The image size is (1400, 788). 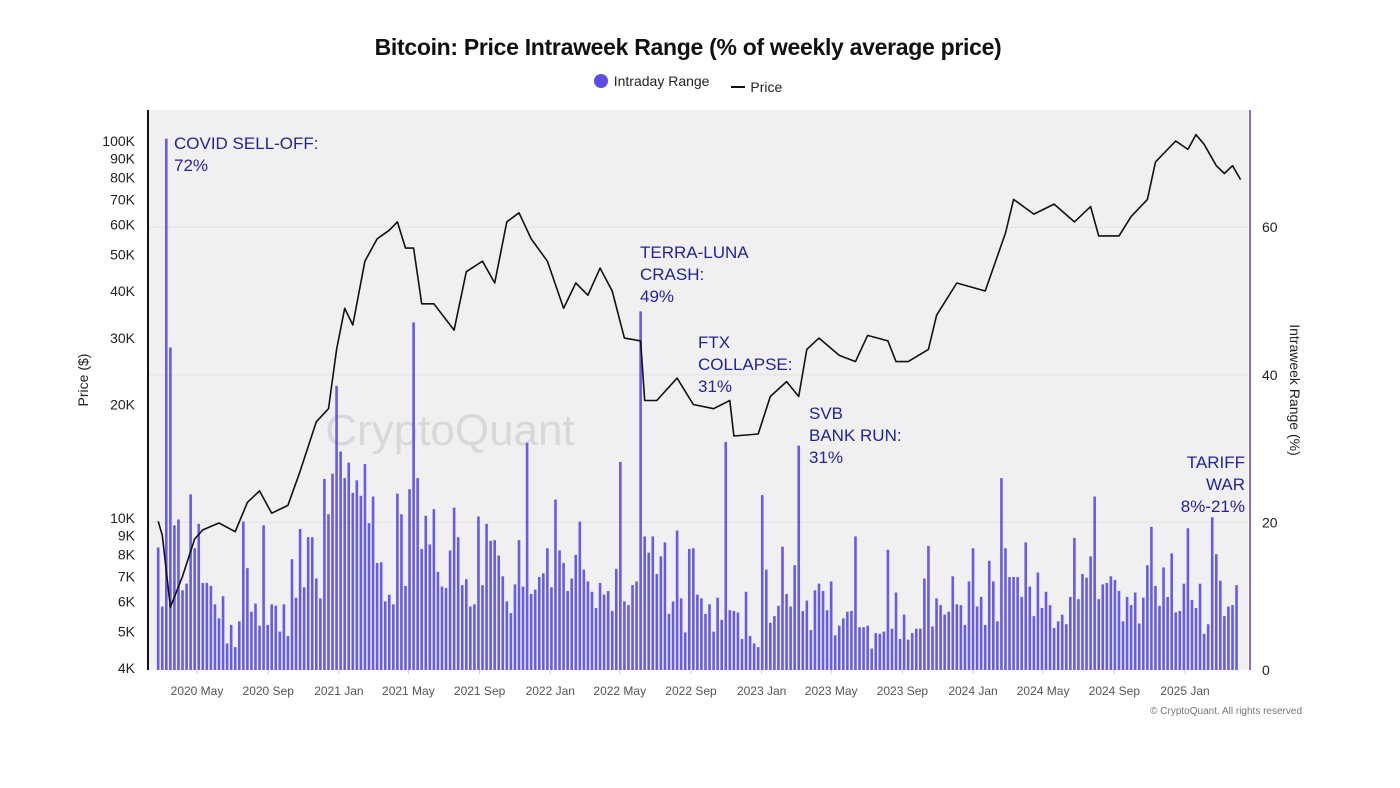 What do you see at coordinates (123, 338) in the screenshot?
I see `y-left-tick-label: 30K` at bounding box center [123, 338].